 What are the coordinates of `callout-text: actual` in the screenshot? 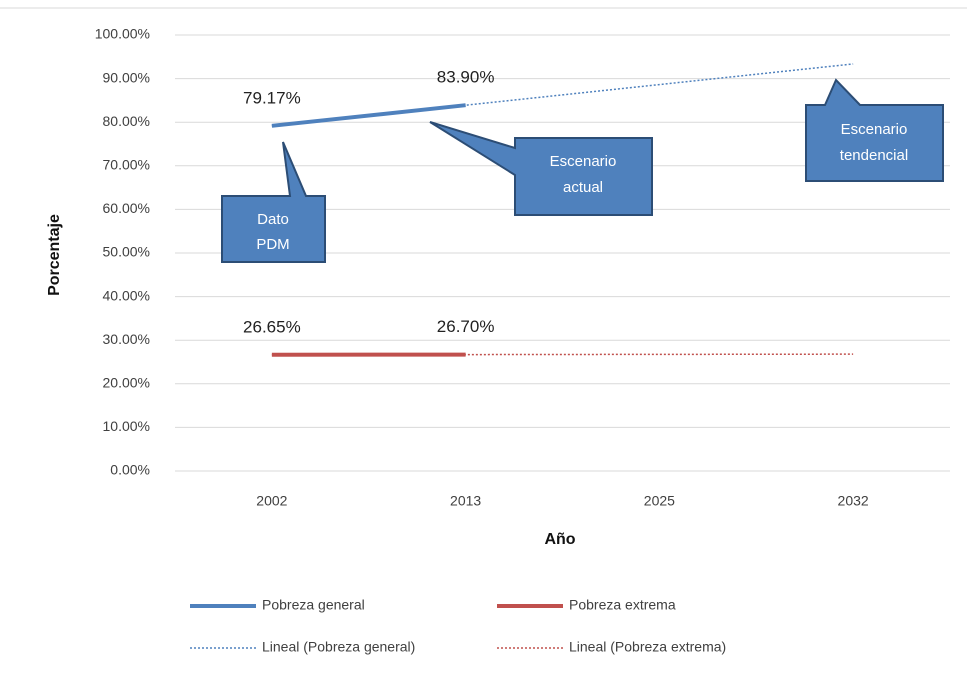 It's located at (583, 187).